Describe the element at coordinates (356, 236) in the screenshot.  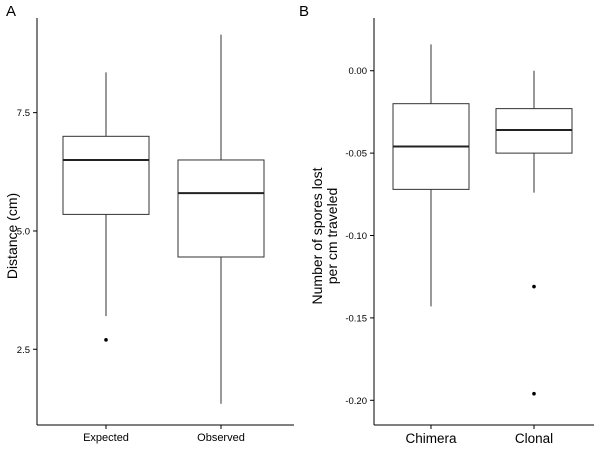
I see `panel-b-y-tick-label: -0.10` at that location.